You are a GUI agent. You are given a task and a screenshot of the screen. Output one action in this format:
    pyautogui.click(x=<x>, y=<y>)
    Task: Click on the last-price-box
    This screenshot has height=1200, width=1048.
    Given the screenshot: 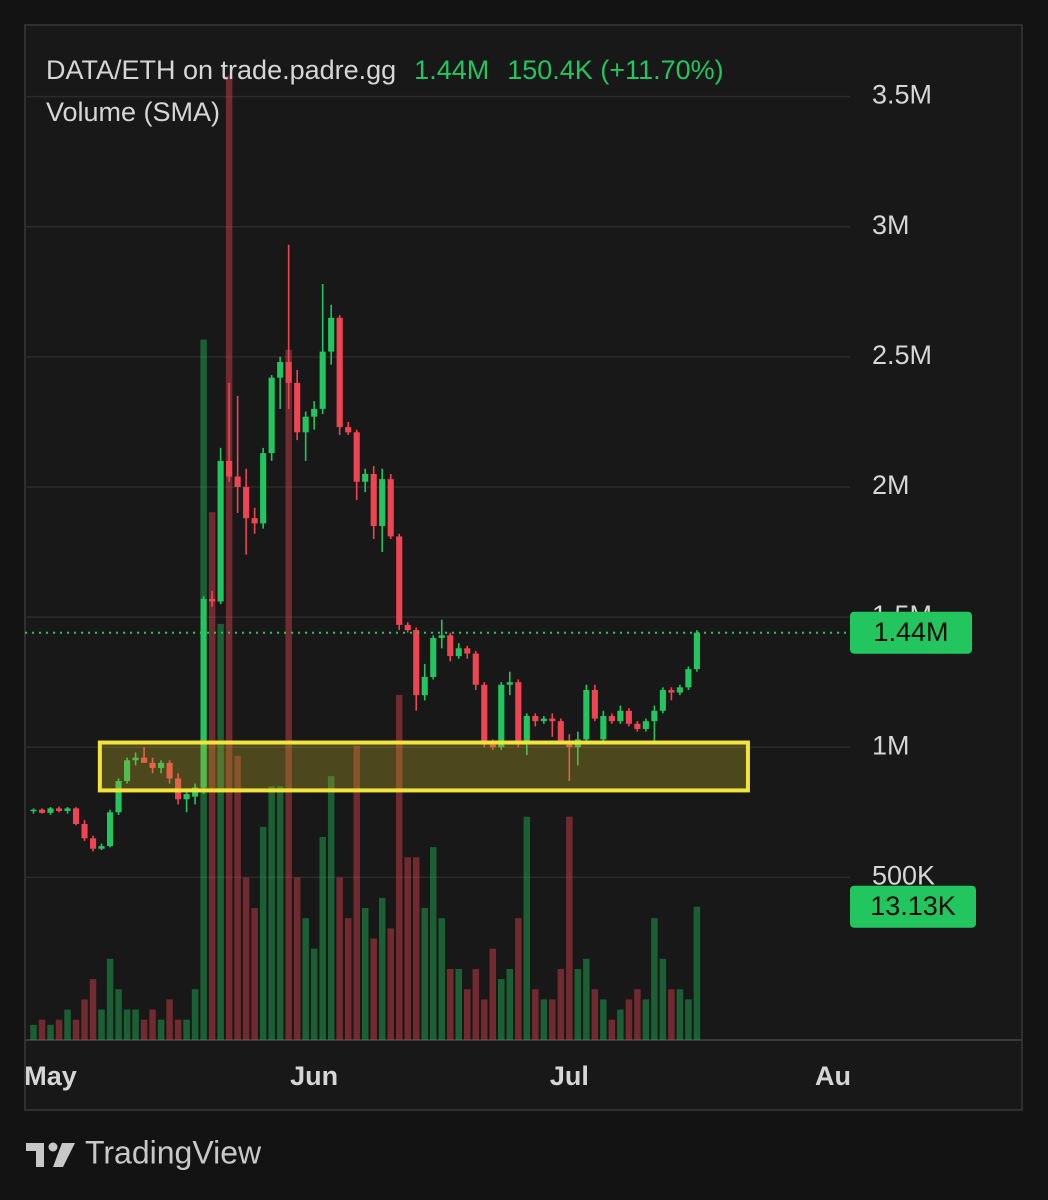 What is the action you would take?
    pyautogui.click(x=911, y=632)
    